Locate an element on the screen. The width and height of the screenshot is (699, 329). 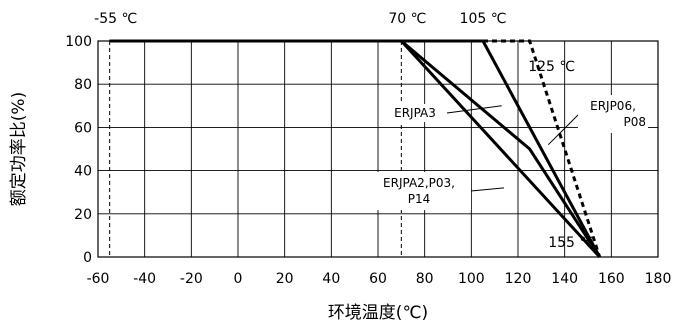
x-tick-label: 160 is located at coordinates (611, 279).